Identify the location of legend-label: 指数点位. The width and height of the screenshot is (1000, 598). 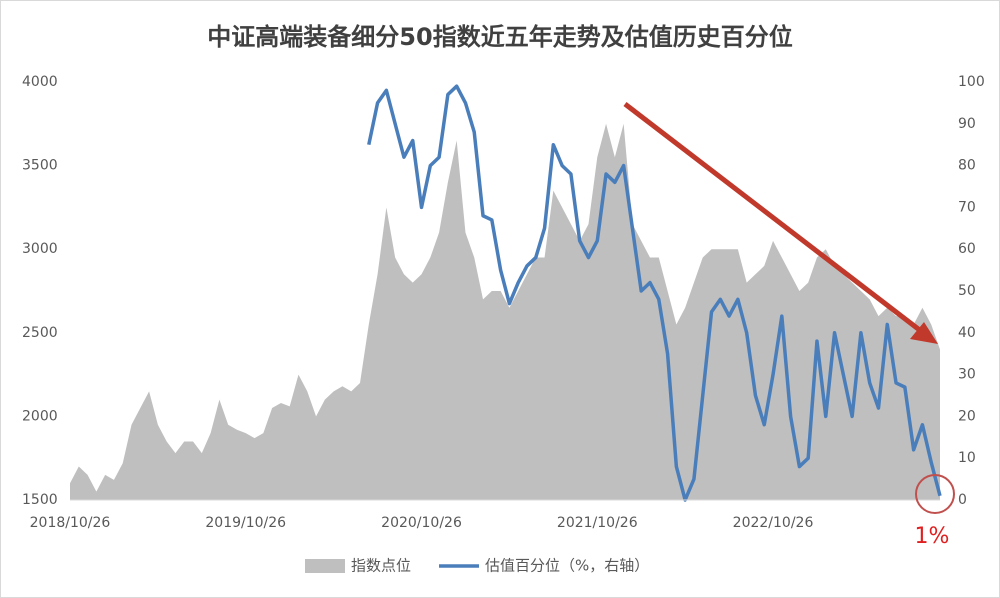
(381, 566).